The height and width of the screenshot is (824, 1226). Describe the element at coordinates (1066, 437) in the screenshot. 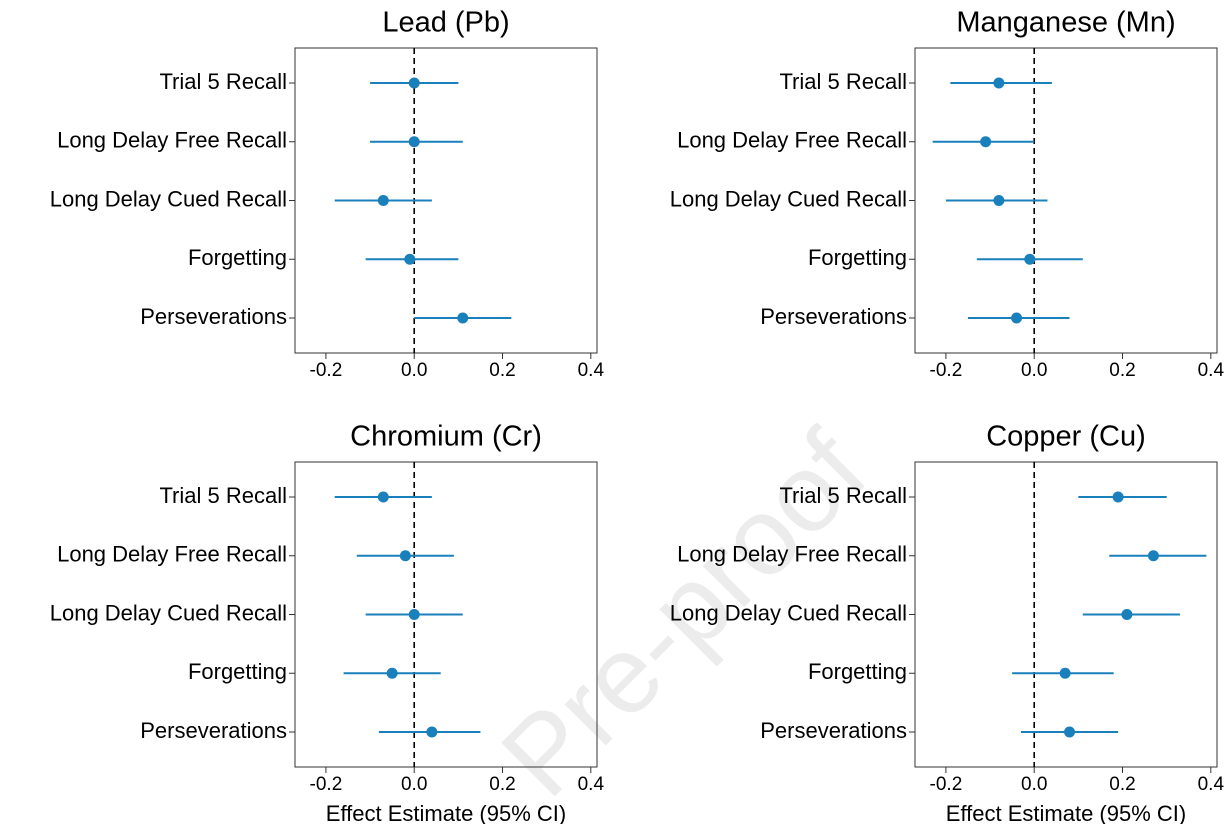

I see `chart-title: Copper (Cu)` at that location.